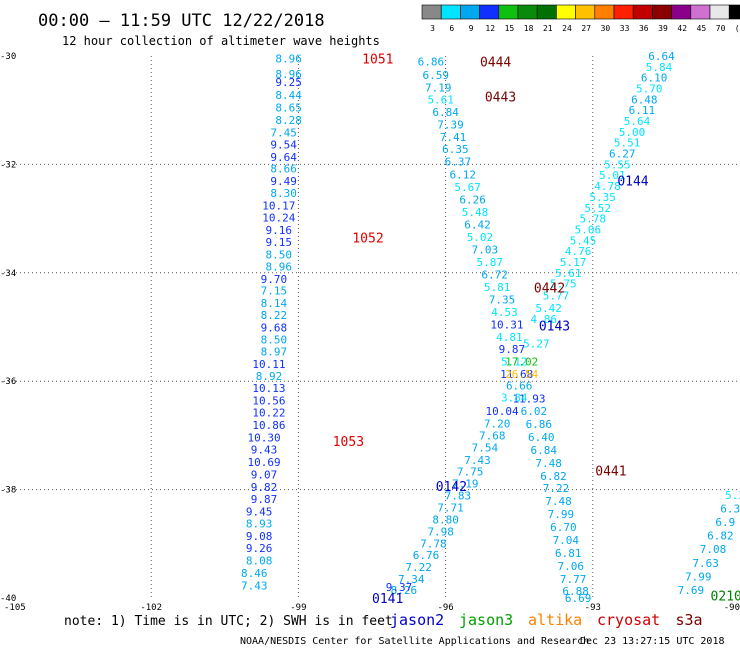 The image size is (740, 650). I want to click on wave-height-label: 5.78, so click(593, 219).